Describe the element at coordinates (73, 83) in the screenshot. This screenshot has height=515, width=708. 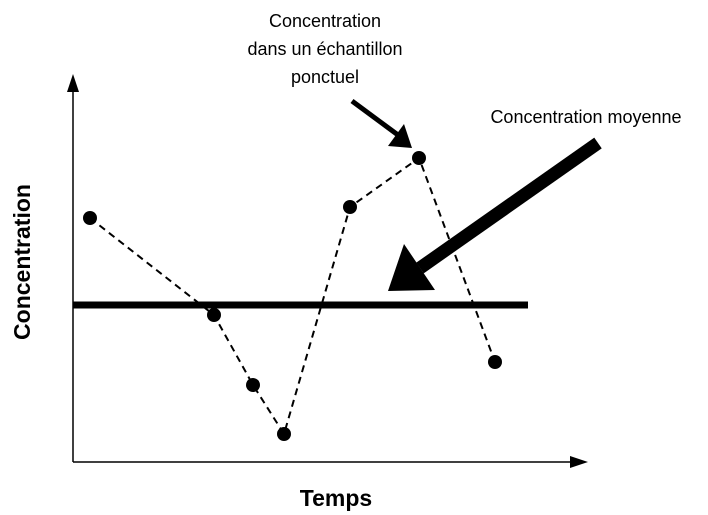
I see `y-axis-arrow` at that location.